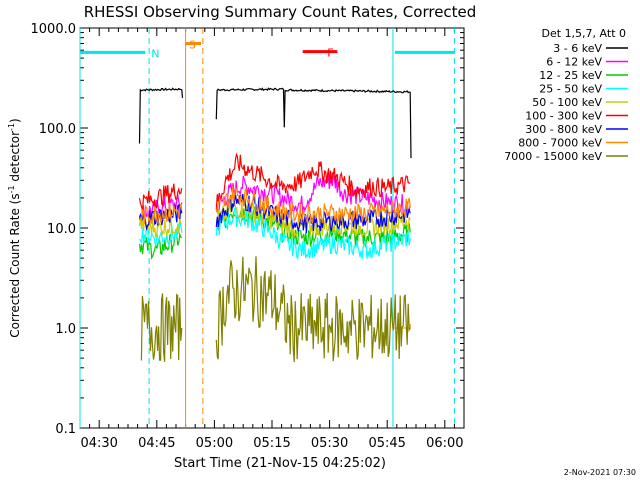 This screenshot has width=640, height=480. What do you see at coordinates (444, 443) in the screenshot?
I see `x-tick-label: 06:00` at bounding box center [444, 443].